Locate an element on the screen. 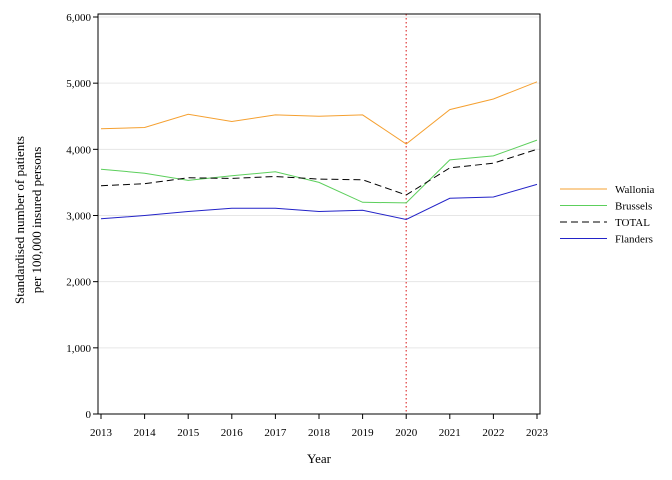 The width and height of the screenshot is (672, 480). series-line-brussels is located at coordinates (319, 171).